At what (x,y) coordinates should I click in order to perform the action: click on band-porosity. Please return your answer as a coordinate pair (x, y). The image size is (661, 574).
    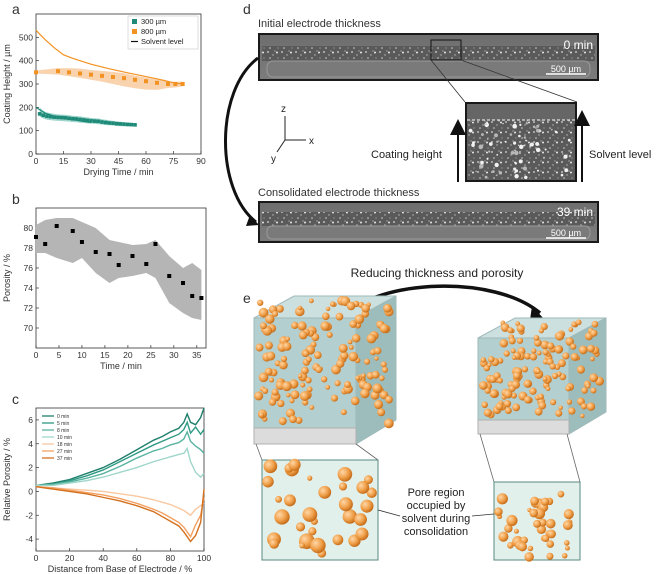
    Looking at the image, I should click on (119, 269).